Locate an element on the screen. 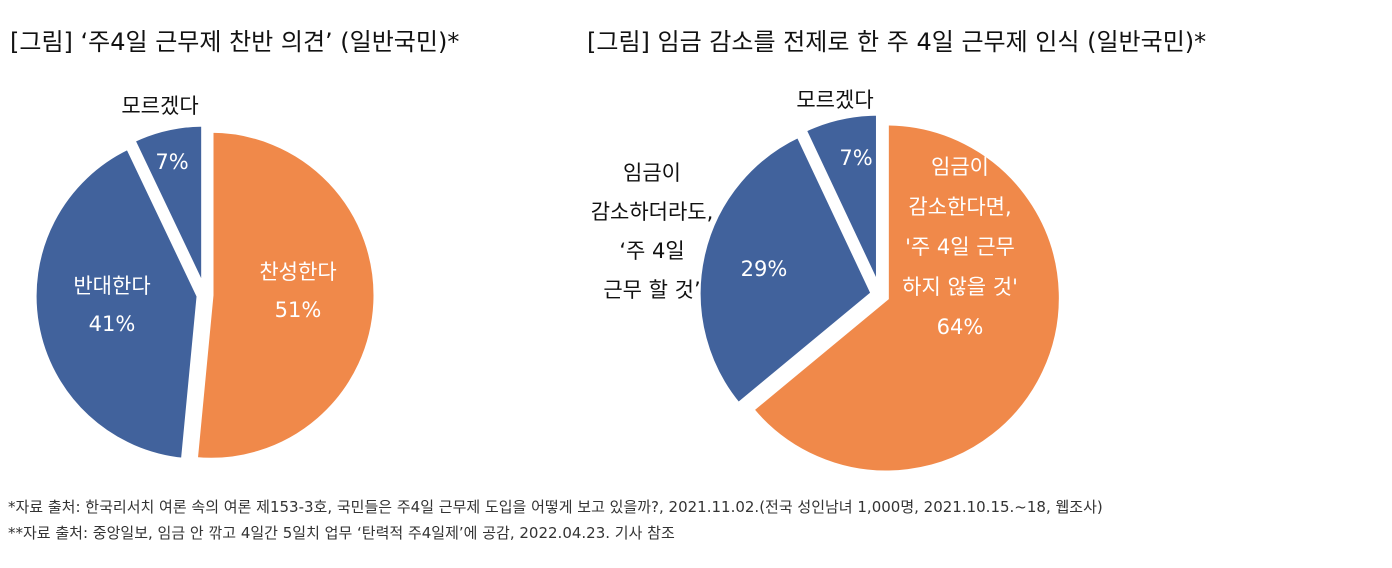  pie1-slice-1-label: 찬성한다 51% is located at coordinates (297, 291).